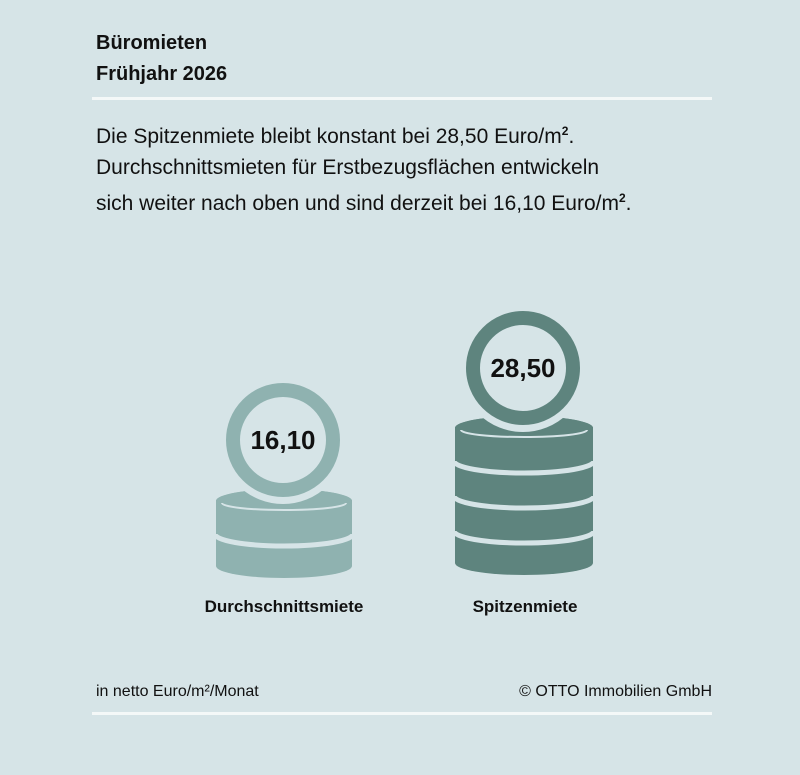 Image resolution: width=800 pixels, height=775 pixels. What do you see at coordinates (402, 713) in the screenshot?
I see `bottom-divider` at bounding box center [402, 713].